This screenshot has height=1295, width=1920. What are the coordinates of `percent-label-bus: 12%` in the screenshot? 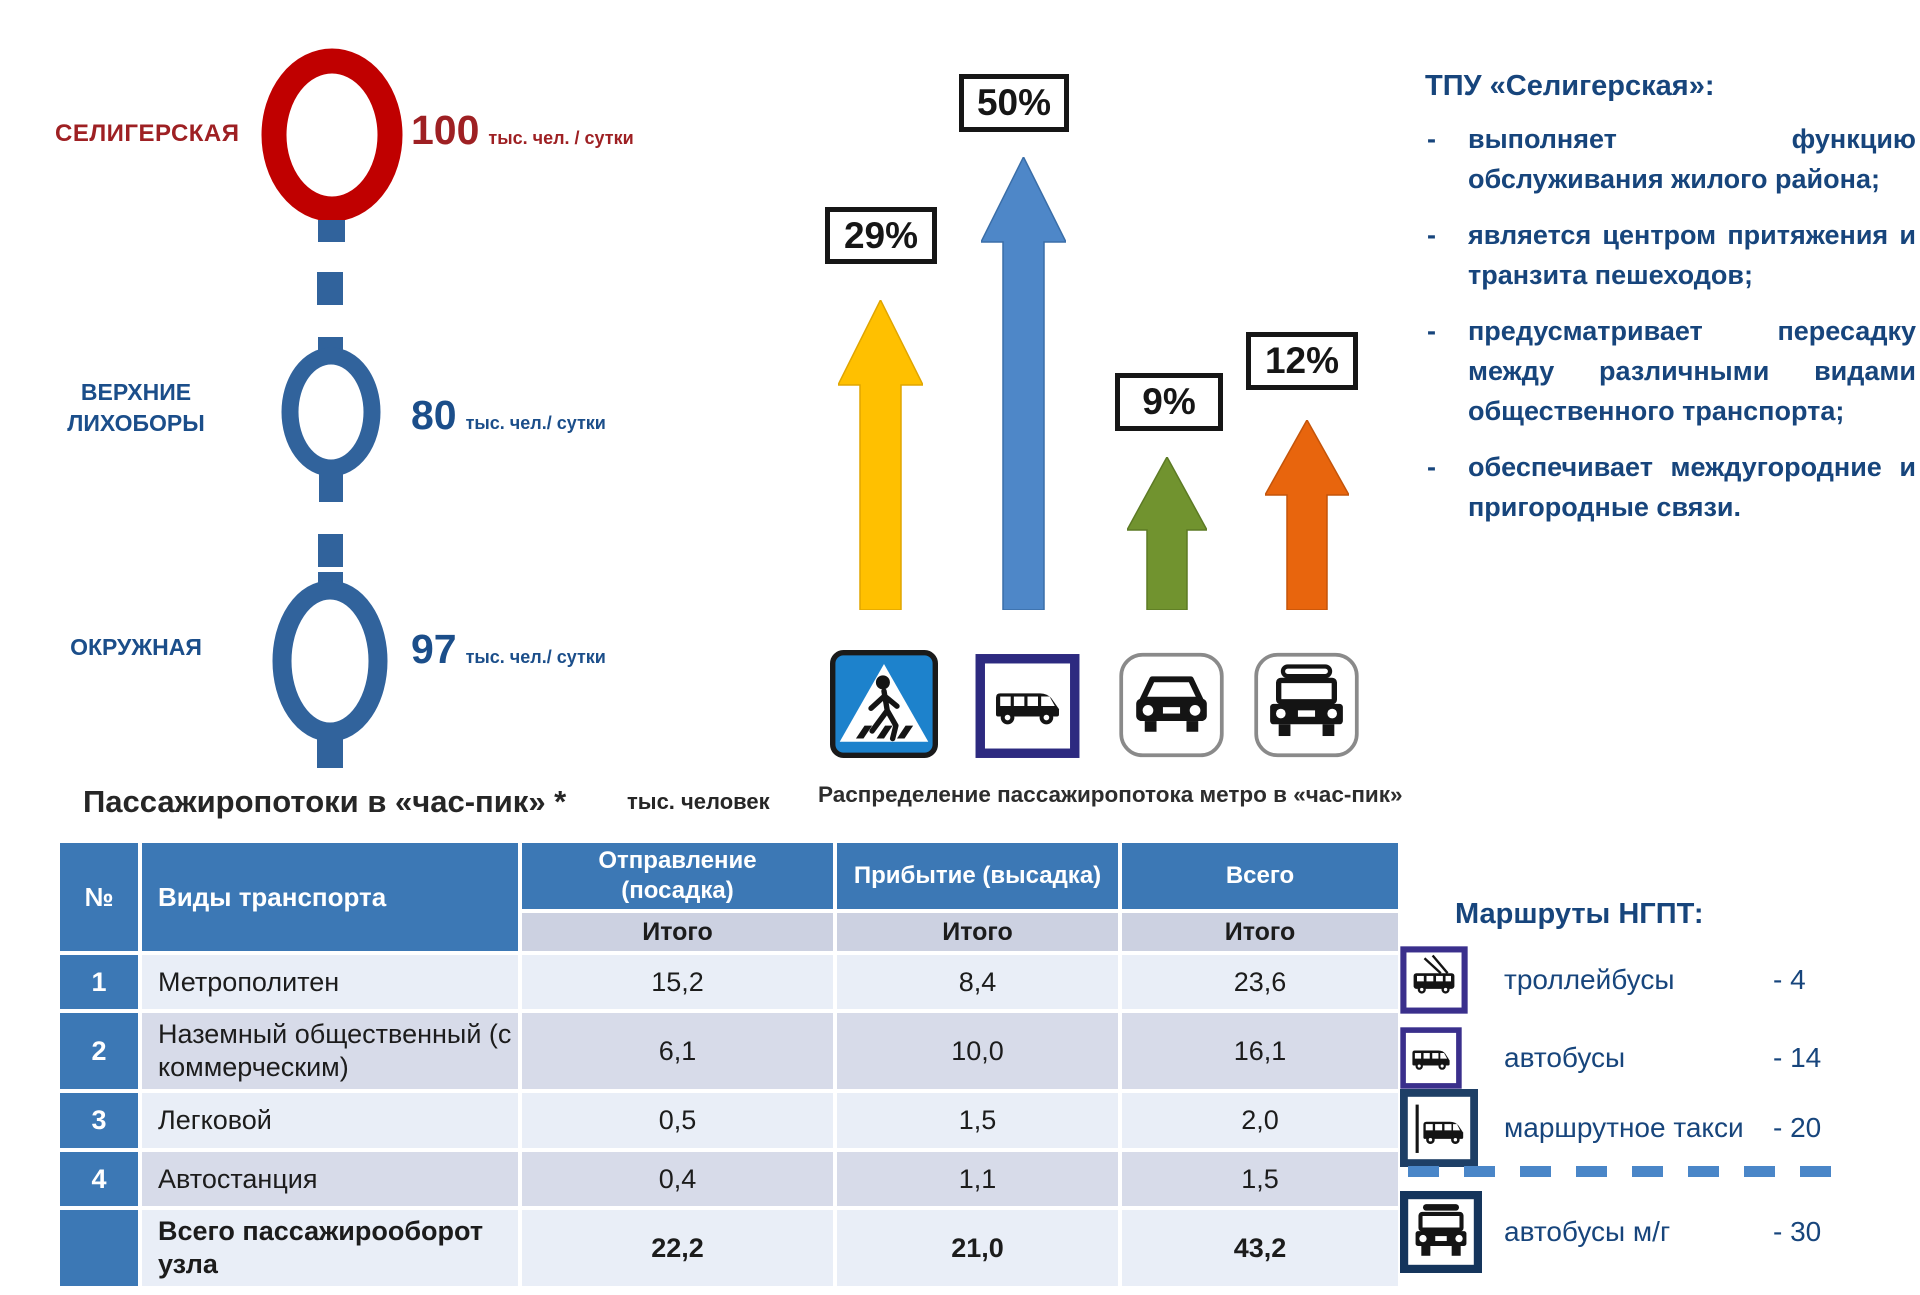 It's located at (1302, 361).